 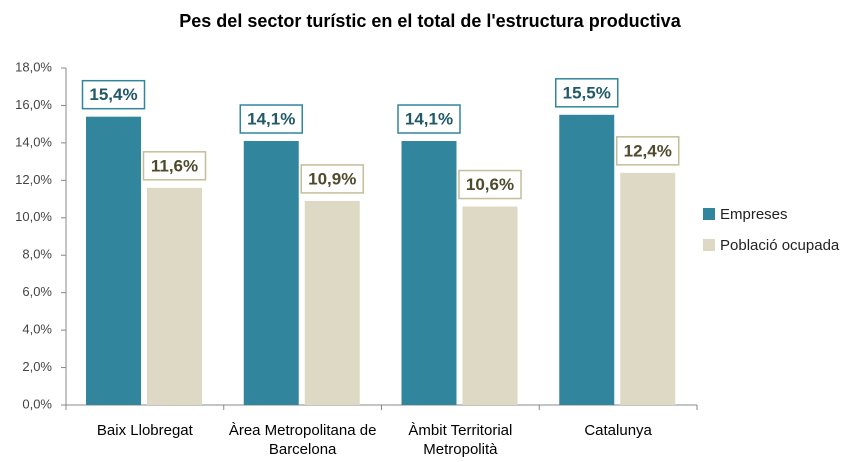 What do you see at coordinates (144, 430) in the screenshot?
I see `x-tick-label: Baix Llobregat` at bounding box center [144, 430].